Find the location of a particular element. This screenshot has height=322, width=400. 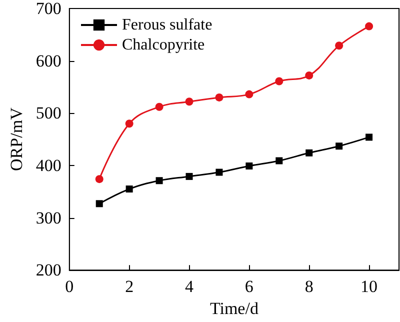

x-tick-label: 6 is located at coordinates (249, 286).